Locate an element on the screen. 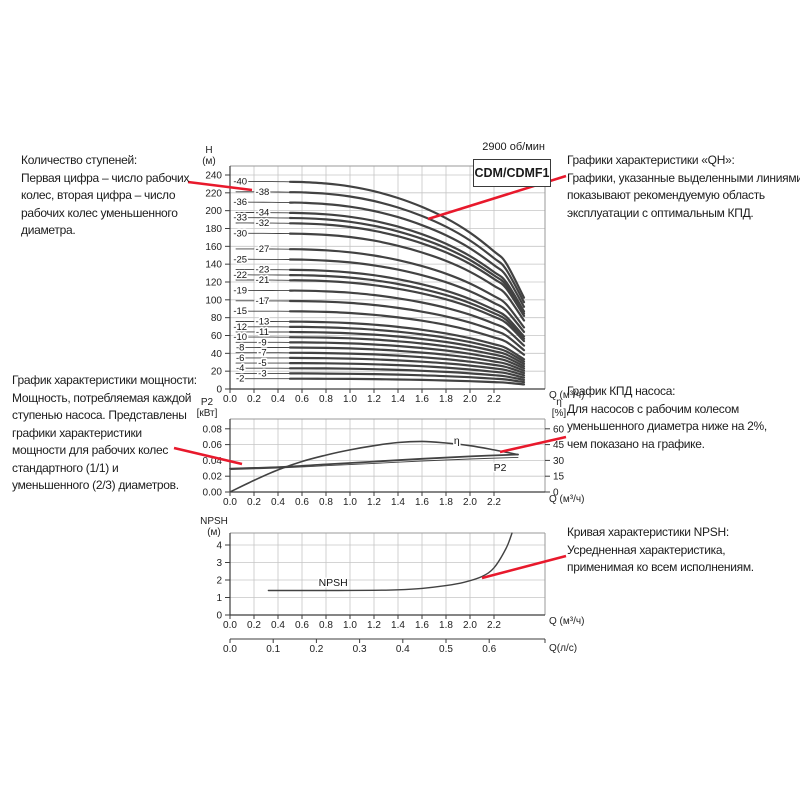  curve-stage-label: -32 is located at coordinates (263, 223).